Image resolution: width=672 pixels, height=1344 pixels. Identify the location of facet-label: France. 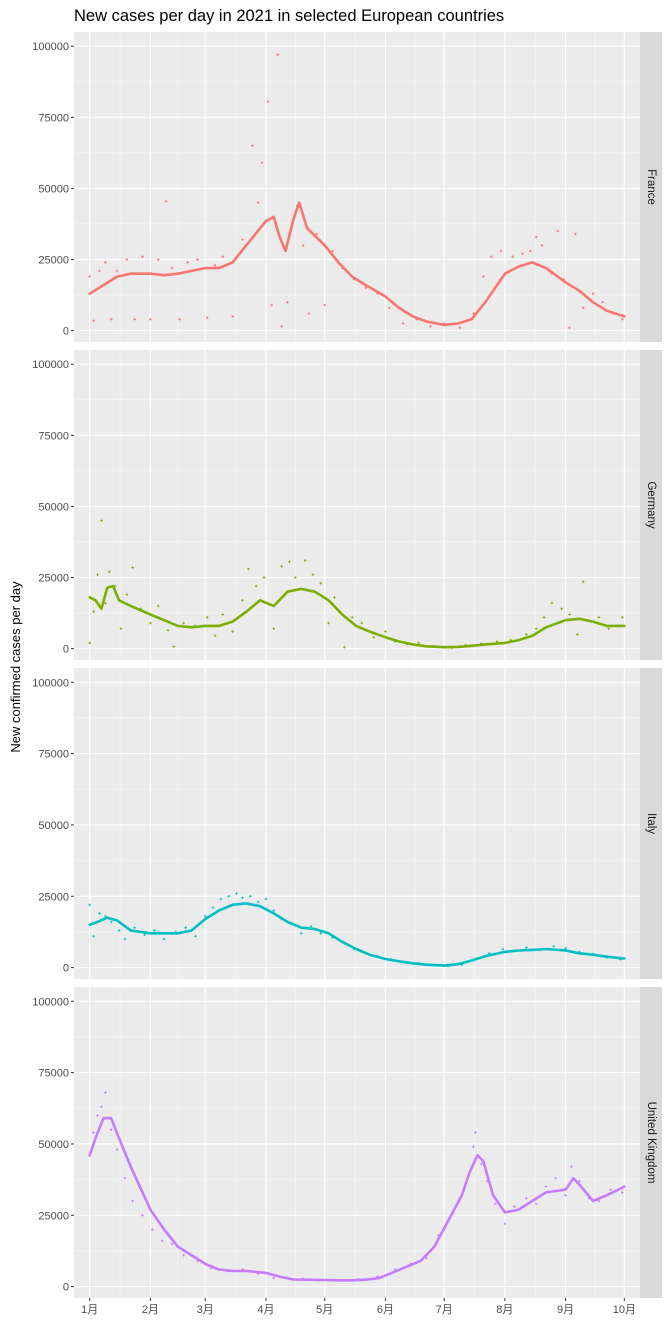
(651, 187).